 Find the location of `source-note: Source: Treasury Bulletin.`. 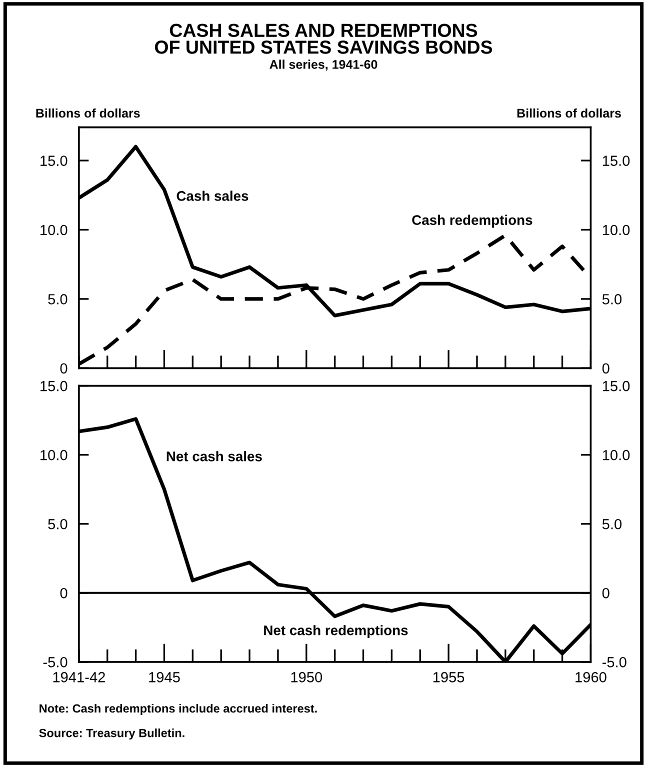

source-note: Source: Treasury Bulletin. is located at coordinates (111, 734).